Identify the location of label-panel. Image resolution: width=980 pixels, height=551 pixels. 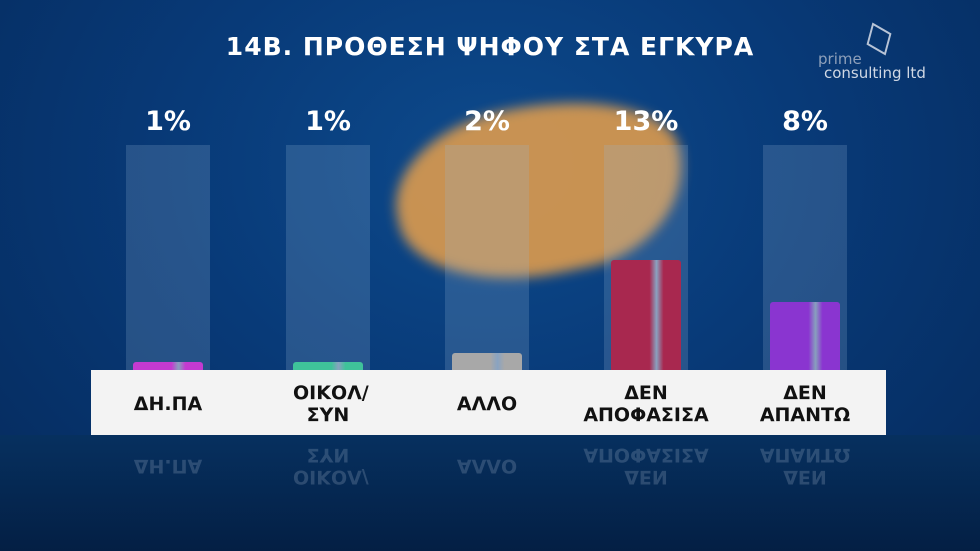
(488, 402).